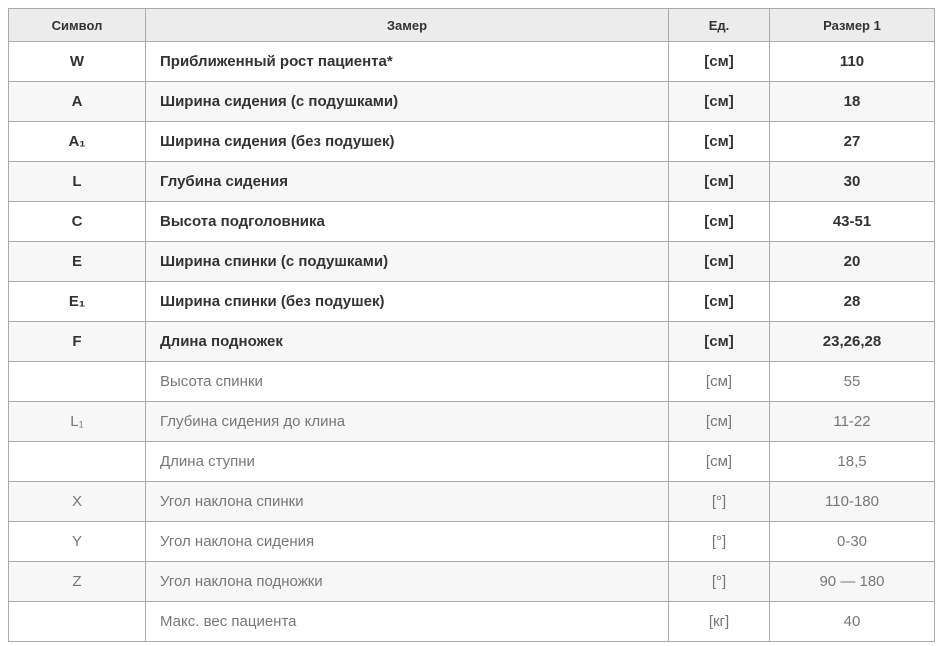 The width and height of the screenshot is (942, 646). I want to click on measure-cell: Глубина сидения, so click(407, 181).